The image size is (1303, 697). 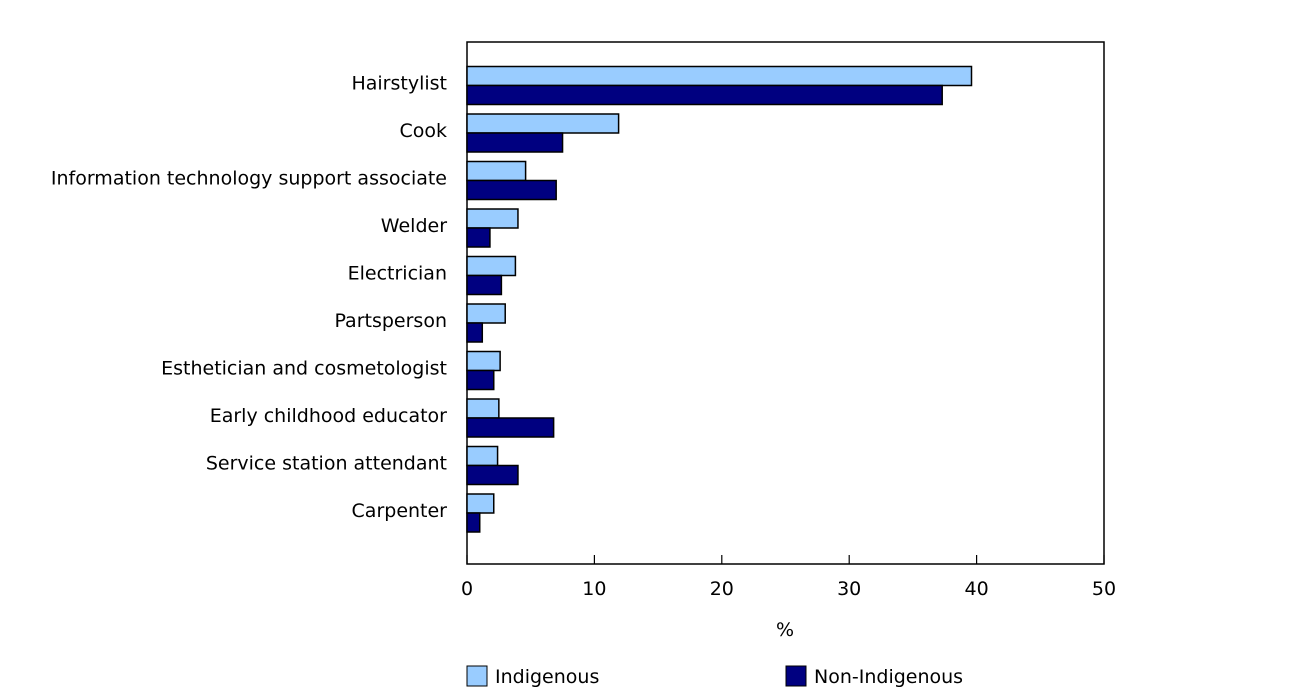 What do you see at coordinates (796, 676) in the screenshot?
I see `legend-swatch-non-indigenous` at bounding box center [796, 676].